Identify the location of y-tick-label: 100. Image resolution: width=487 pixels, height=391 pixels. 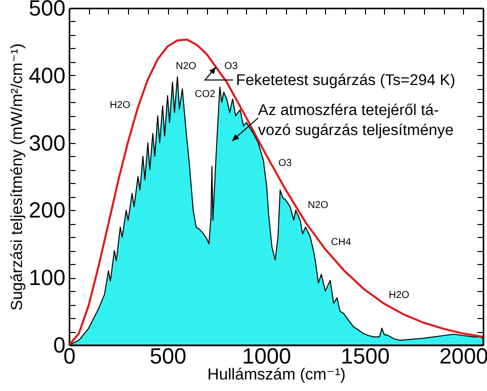
(47, 277).